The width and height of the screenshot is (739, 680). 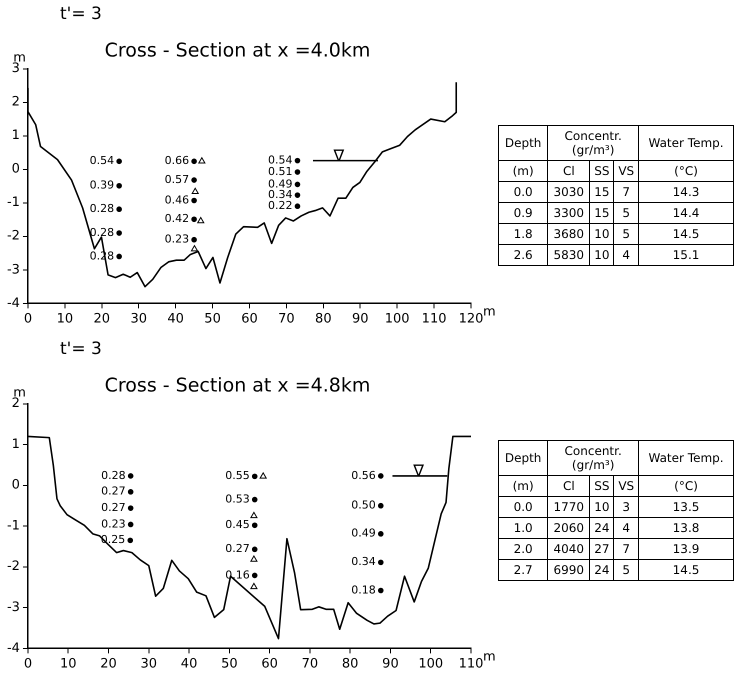 What do you see at coordinates (113, 523) in the screenshot?
I see `annotation: 0.23` at bounding box center [113, 523].